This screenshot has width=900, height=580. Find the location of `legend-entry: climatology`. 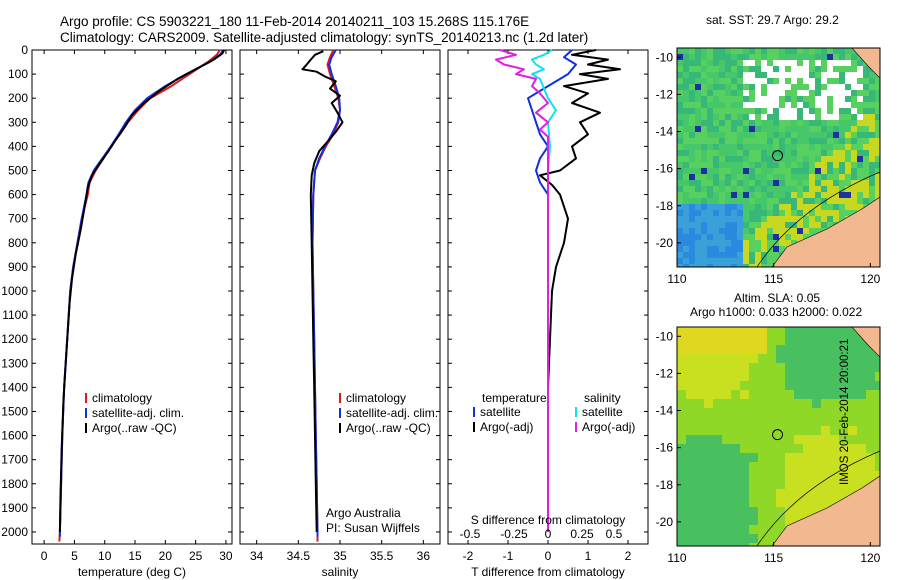

legend-entry: climatology is located at coordinates (376, 398).